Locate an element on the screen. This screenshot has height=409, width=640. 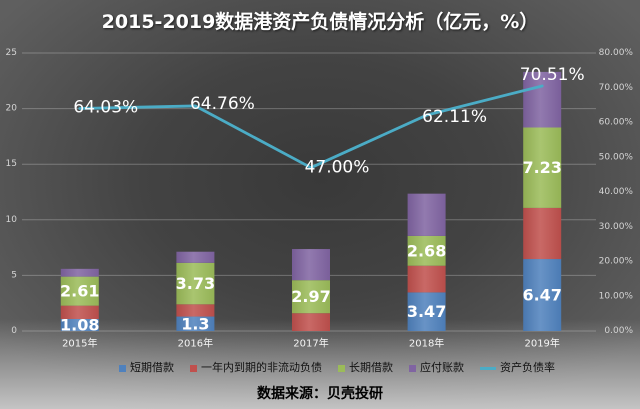
y-axis-tick-label: 25 is located at coordinates (11, 53).